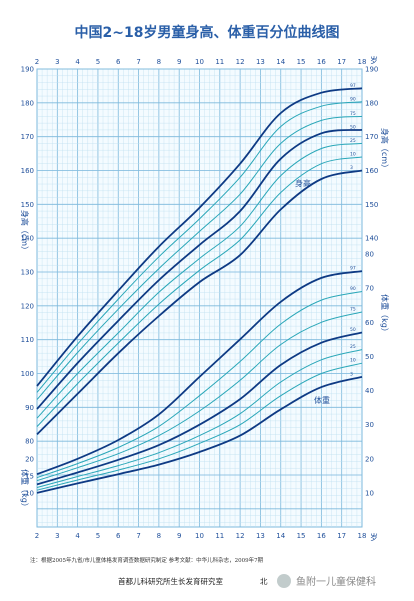 Image resolution: width=414 pixels, height=601 pixels. What do you see at coordinates (260, 536) in the screenshot?
I see `x-tick-bottom: 13` at bounding box center [260, 536].